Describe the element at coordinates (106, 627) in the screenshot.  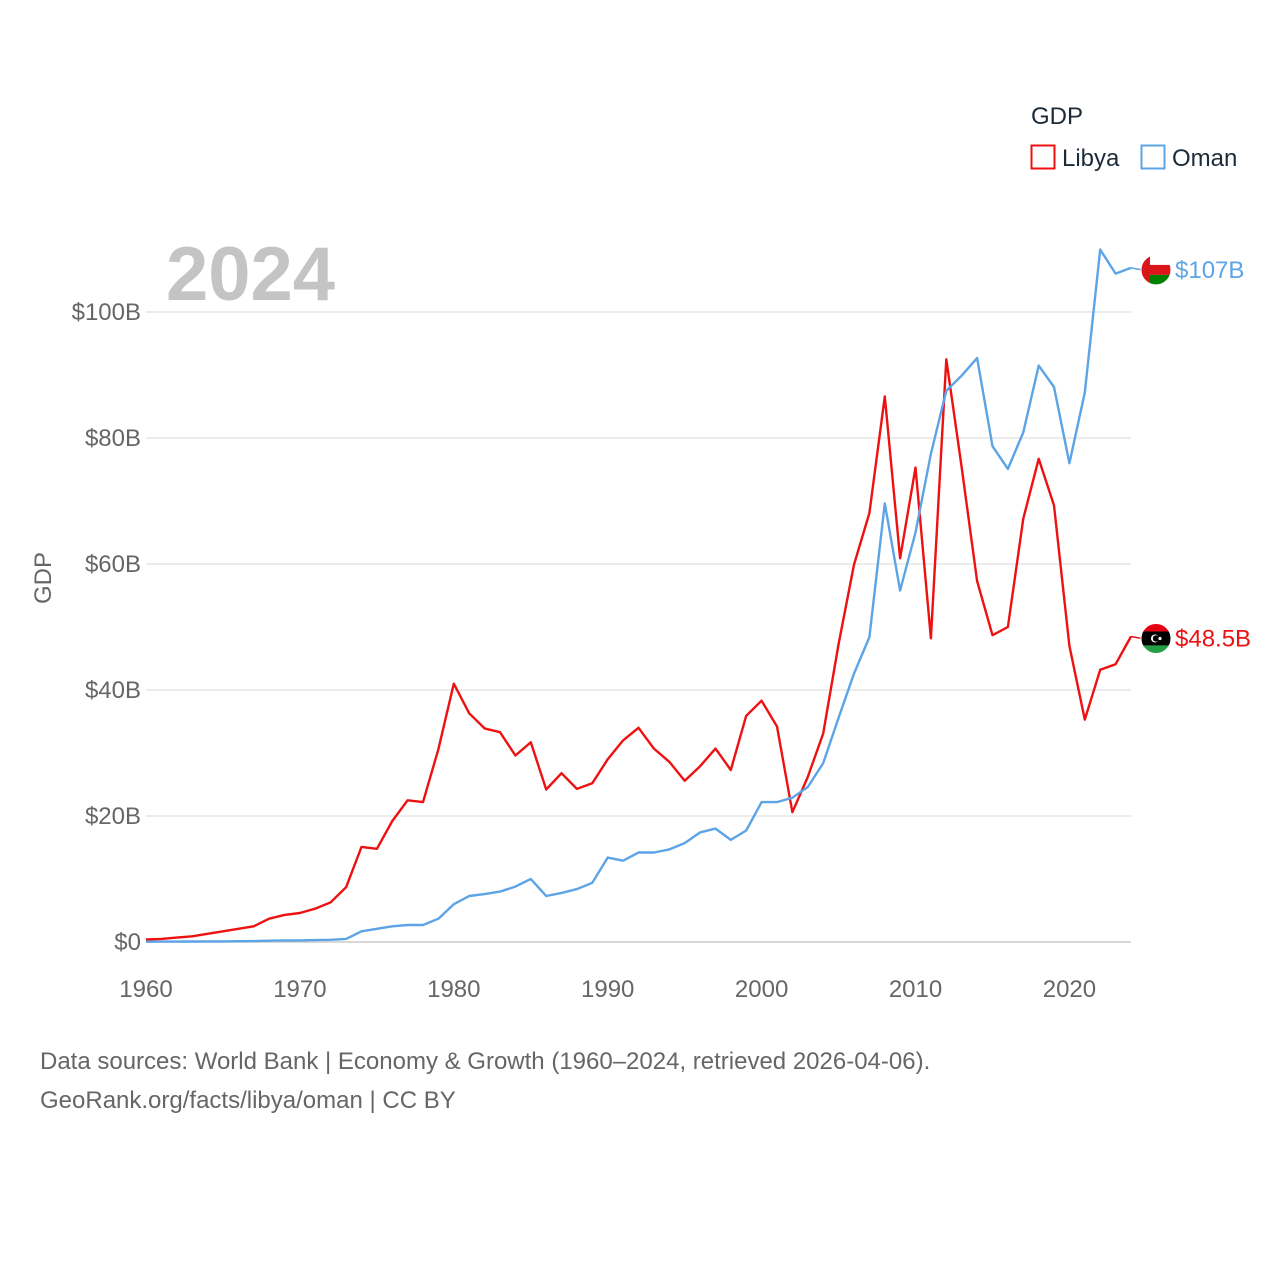
I see `y-axis-tick-labels: $0 $20B $40B $60B $80B $100B` at that location.